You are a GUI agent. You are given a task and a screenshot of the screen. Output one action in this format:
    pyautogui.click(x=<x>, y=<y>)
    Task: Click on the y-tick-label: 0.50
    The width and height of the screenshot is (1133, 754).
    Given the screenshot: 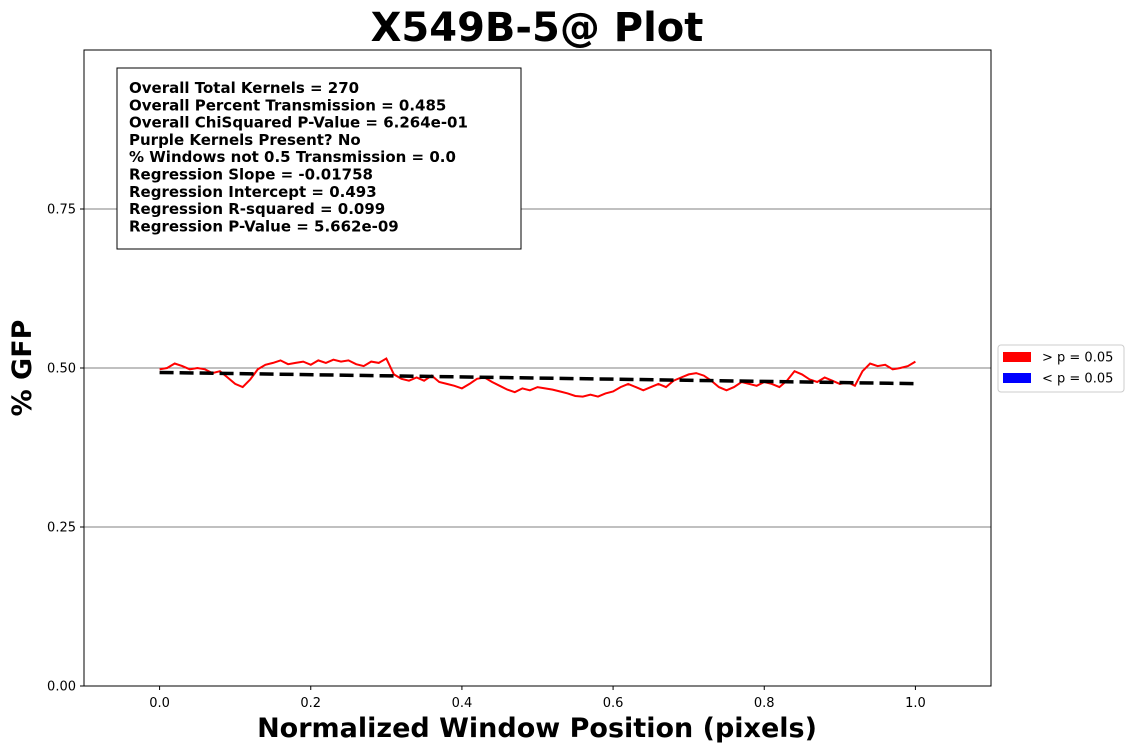 What is the action you would take?
    pyautogui.click(x=61, y=369)
    